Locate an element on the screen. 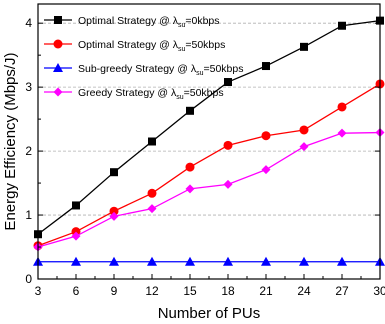  legend-label: Optimal Strategy @ λsu=0kbps is located at coordinates (149, 22).